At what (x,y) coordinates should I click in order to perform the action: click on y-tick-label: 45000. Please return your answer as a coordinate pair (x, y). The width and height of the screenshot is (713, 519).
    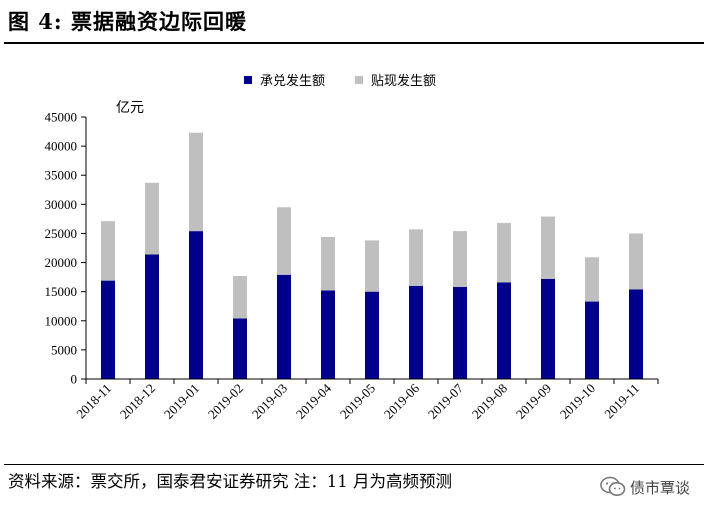
    Looking at the image, I should click on (61, 117).